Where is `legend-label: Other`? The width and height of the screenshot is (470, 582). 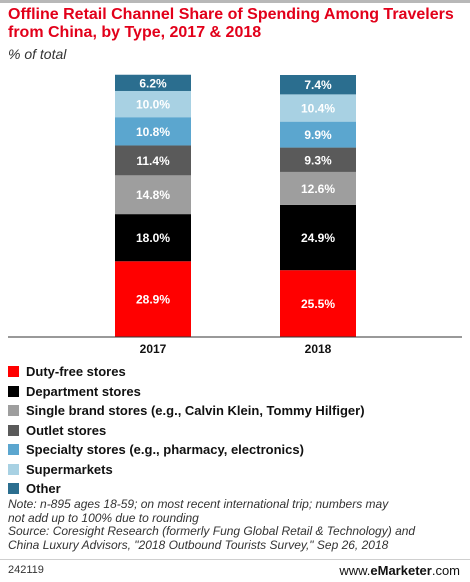 legend-label: Other is located at coordinates (43, 489).